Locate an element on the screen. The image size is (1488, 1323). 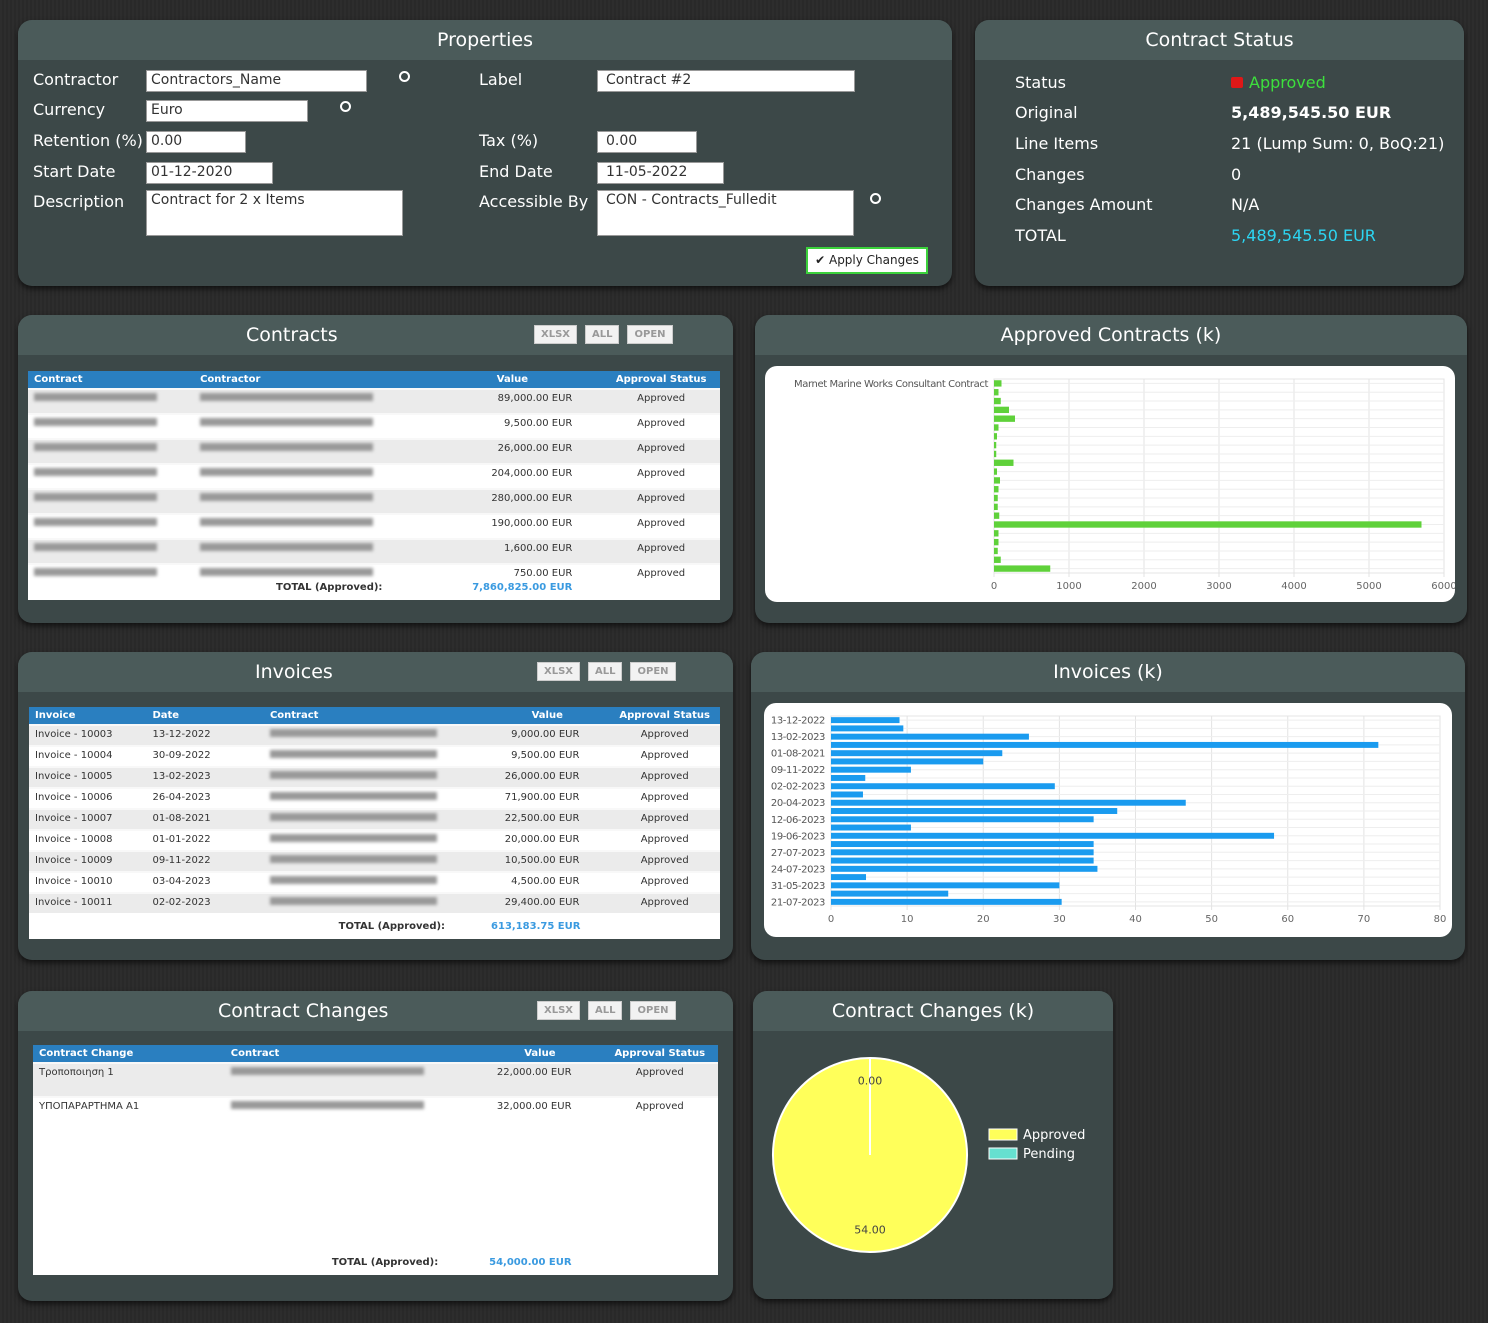
x-tick-label: 40 is located at coordinates (1135, 919).